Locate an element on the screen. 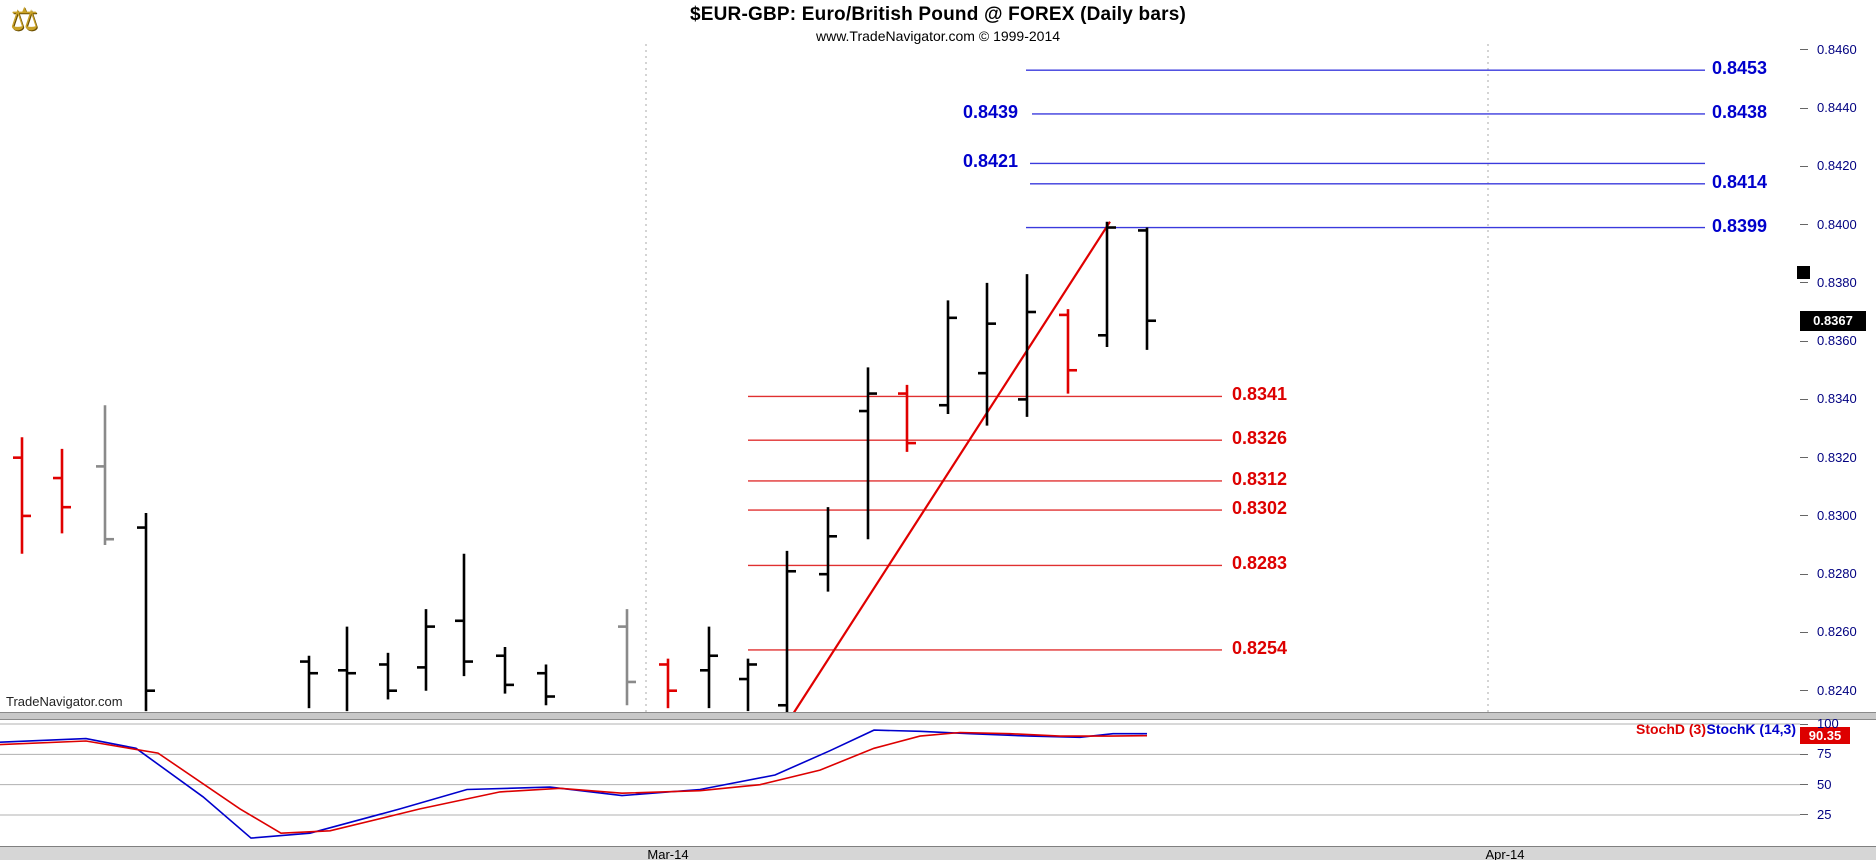  price-axis-label: 0.8380 is located at coordinates (1837, 282).